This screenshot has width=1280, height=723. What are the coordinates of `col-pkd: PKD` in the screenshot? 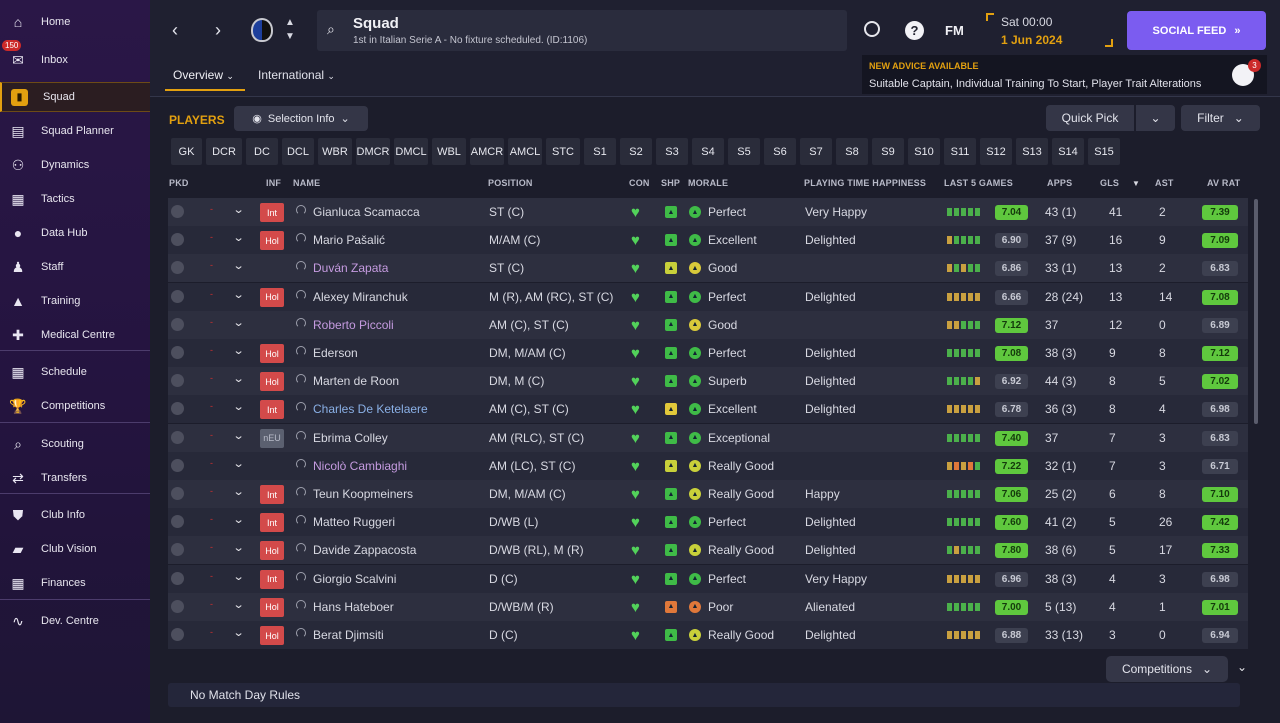 It's located at (179, 183).